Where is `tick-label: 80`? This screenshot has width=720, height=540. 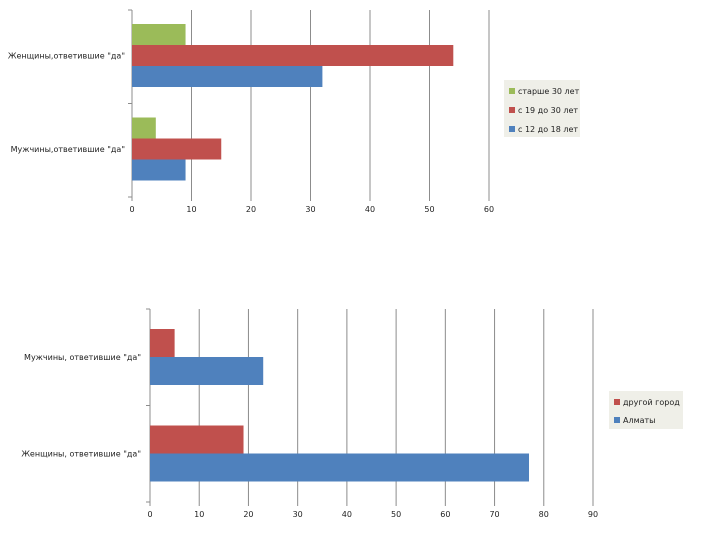 tick-label: 80 is located at coordinates (544, 514).